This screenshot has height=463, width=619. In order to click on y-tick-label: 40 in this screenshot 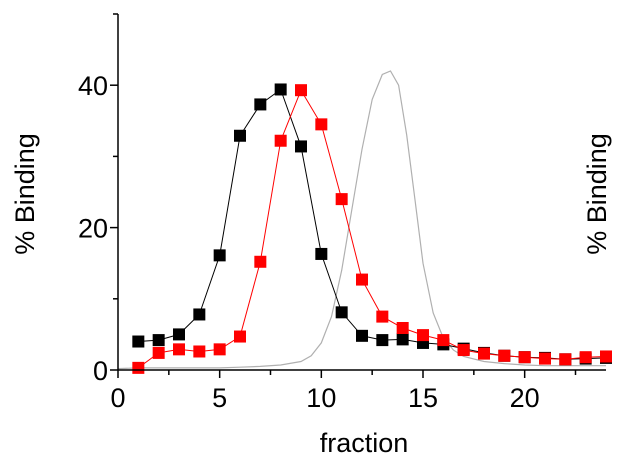, I will do `click(93, 86)`.